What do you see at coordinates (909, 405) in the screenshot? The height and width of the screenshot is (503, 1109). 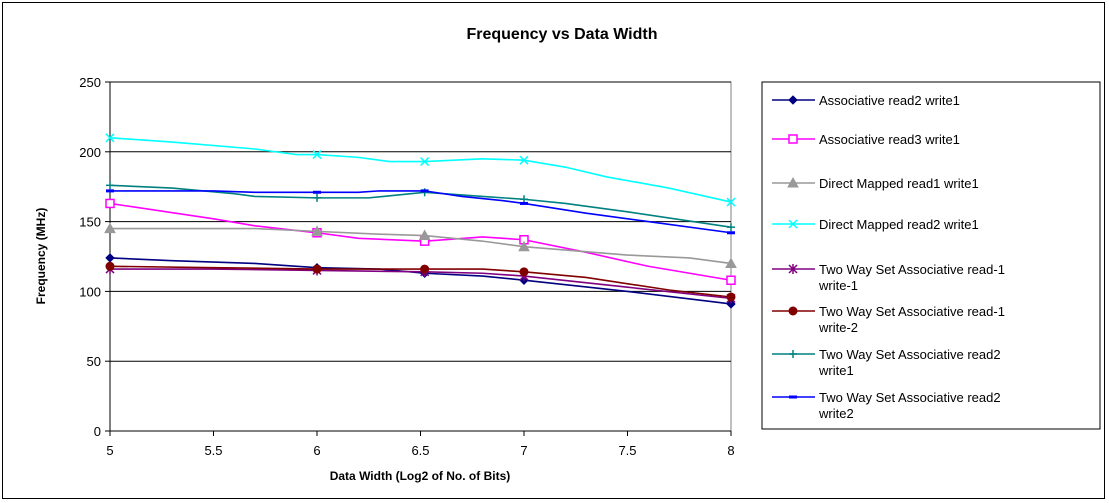 I see `legend-label: Two Way Set Associative read2 write2` at bounding box center [909, 405].